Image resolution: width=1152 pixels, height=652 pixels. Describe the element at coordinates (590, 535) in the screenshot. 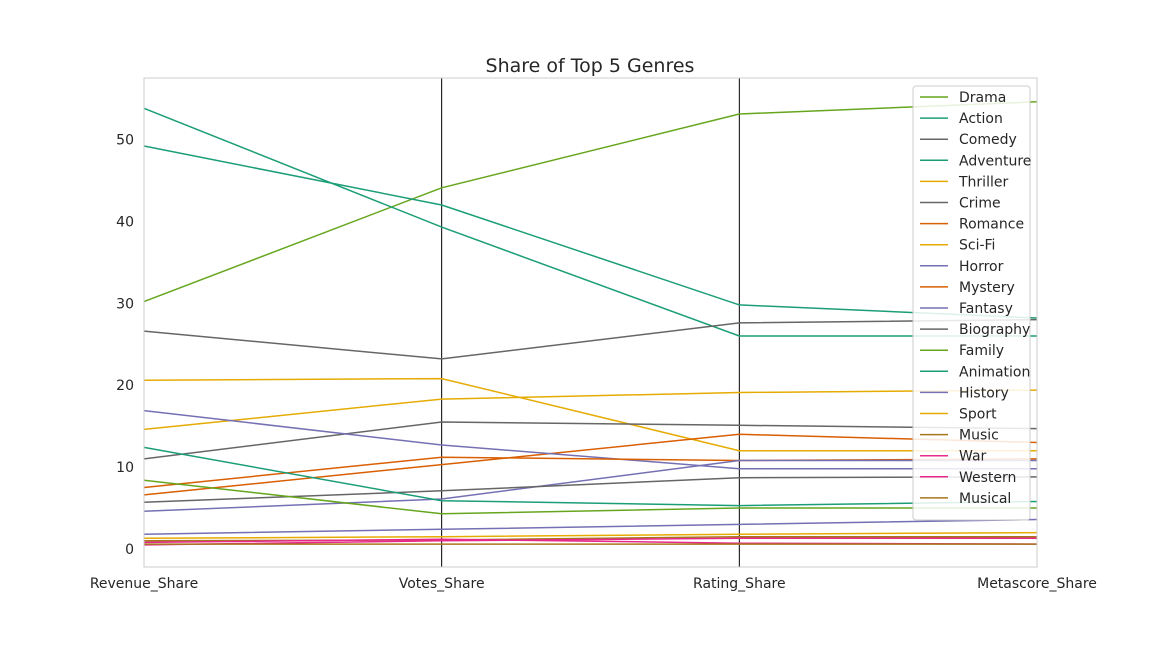

I see `series-line-sport` at that location.